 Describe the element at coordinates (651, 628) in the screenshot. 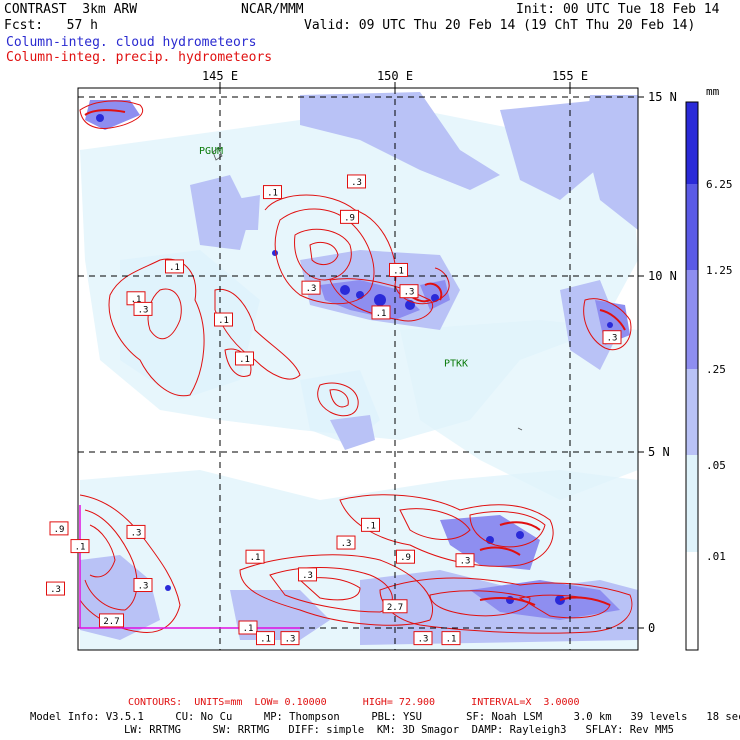

I see `lat-label-0: 0` at that location.